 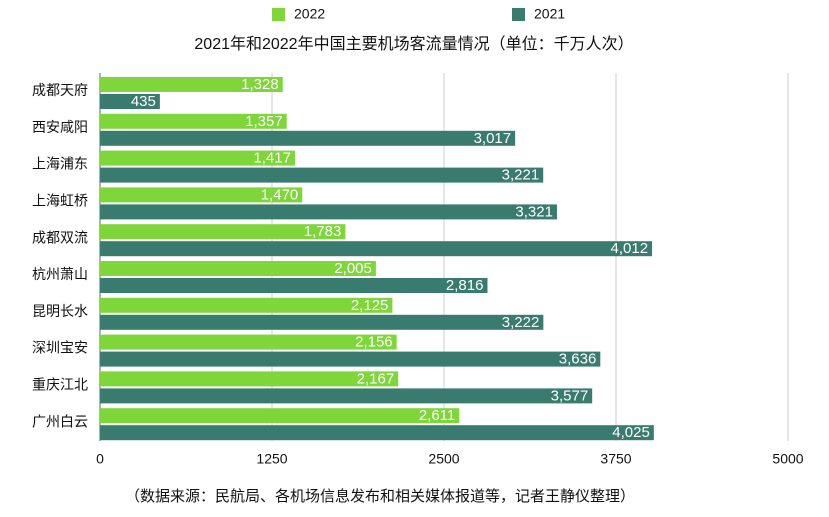 What do you see at coordinates (413, 44) in the screenshot?
I see `chart-title: 2021年和2022年中国主要机场客流量情况（单位：千万人次）` at bounding box center [413, 44].